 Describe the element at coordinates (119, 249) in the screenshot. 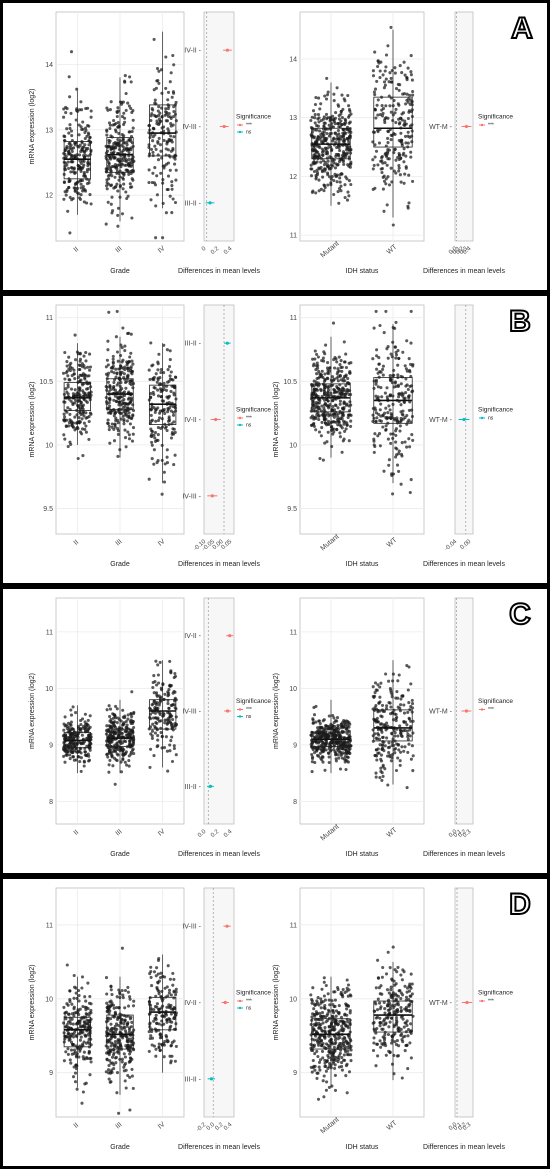

I see `x-tick-label: III` at that location.